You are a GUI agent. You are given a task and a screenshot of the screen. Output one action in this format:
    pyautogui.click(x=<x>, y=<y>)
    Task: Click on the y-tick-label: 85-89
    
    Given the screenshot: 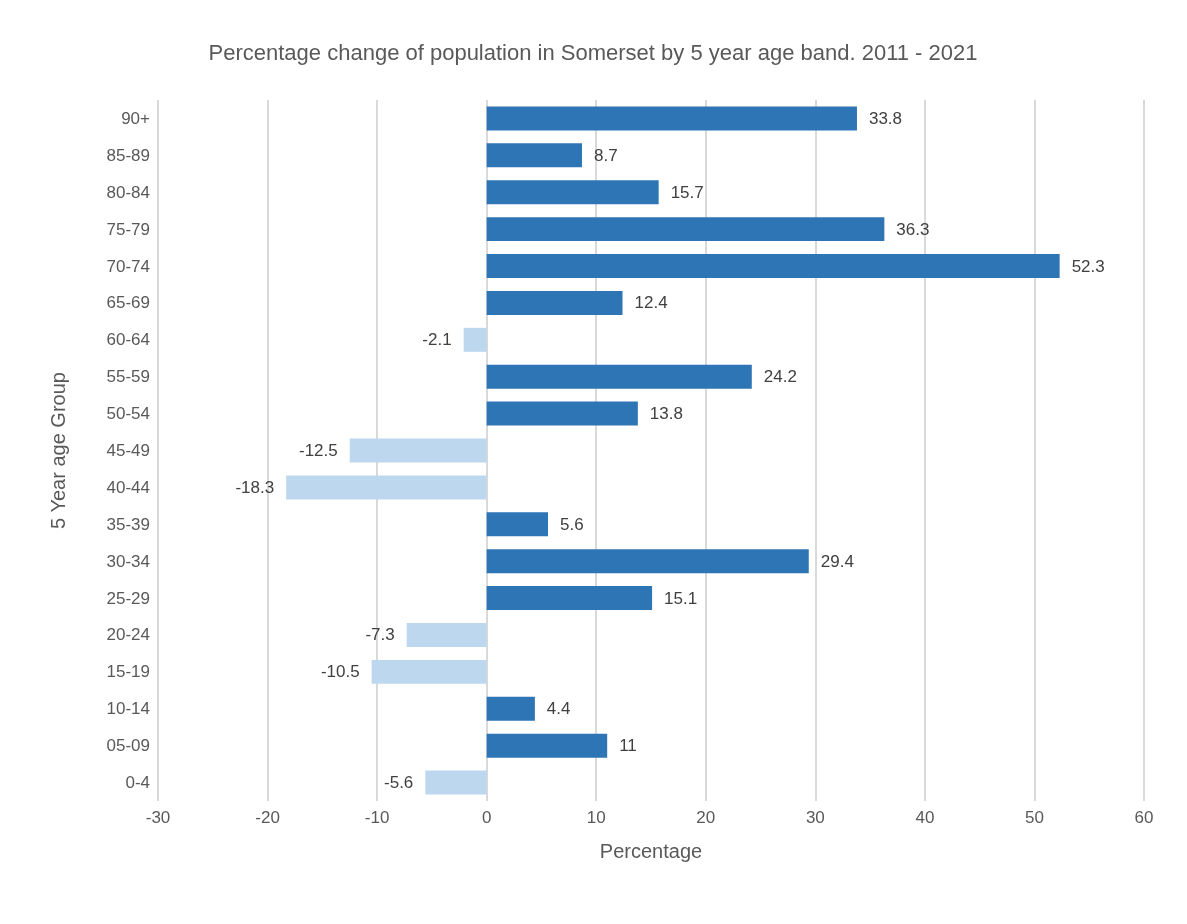 What is the action you would take?
    pyautogui.click(x=128, y=155)
    